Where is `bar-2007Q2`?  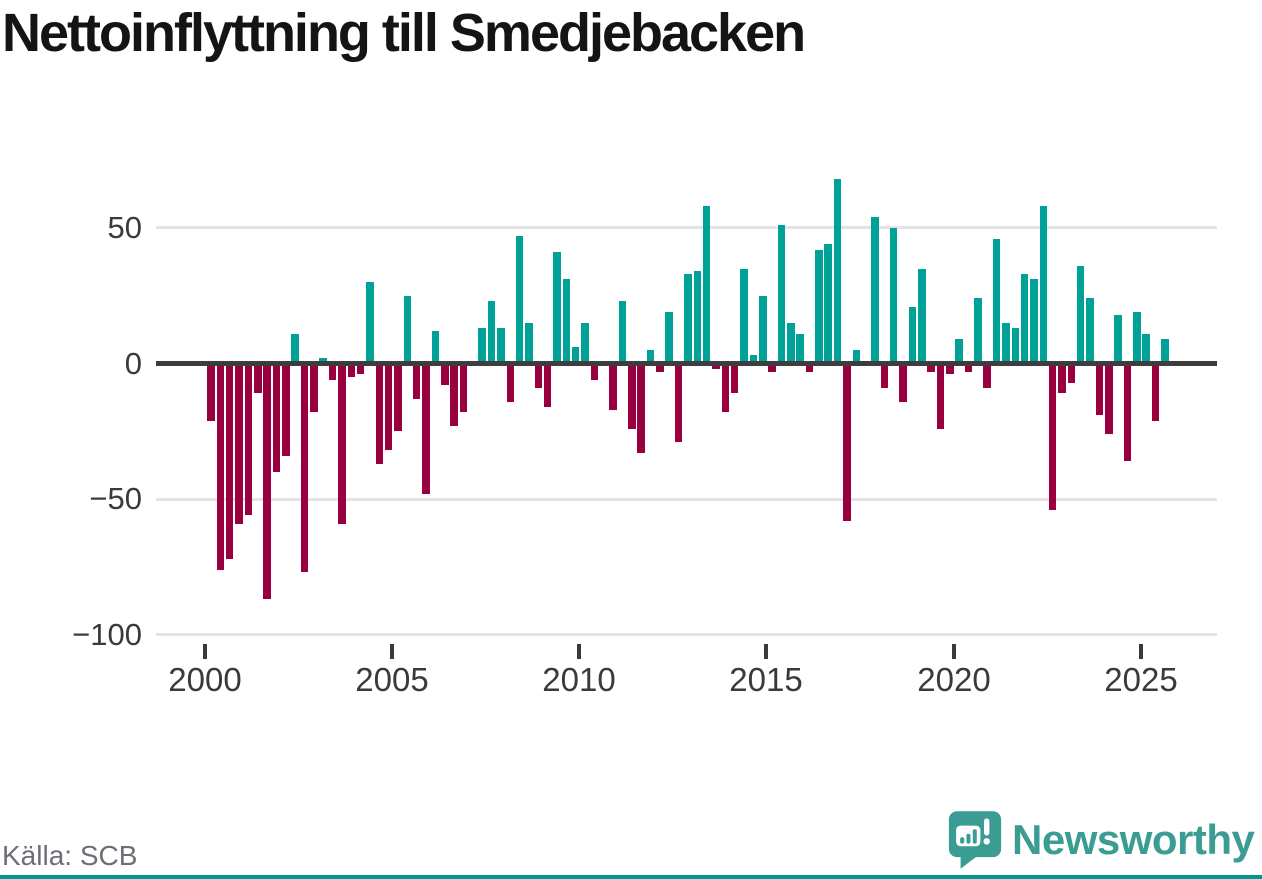 bar-2007Q2 is located at coordinates (482, 346).